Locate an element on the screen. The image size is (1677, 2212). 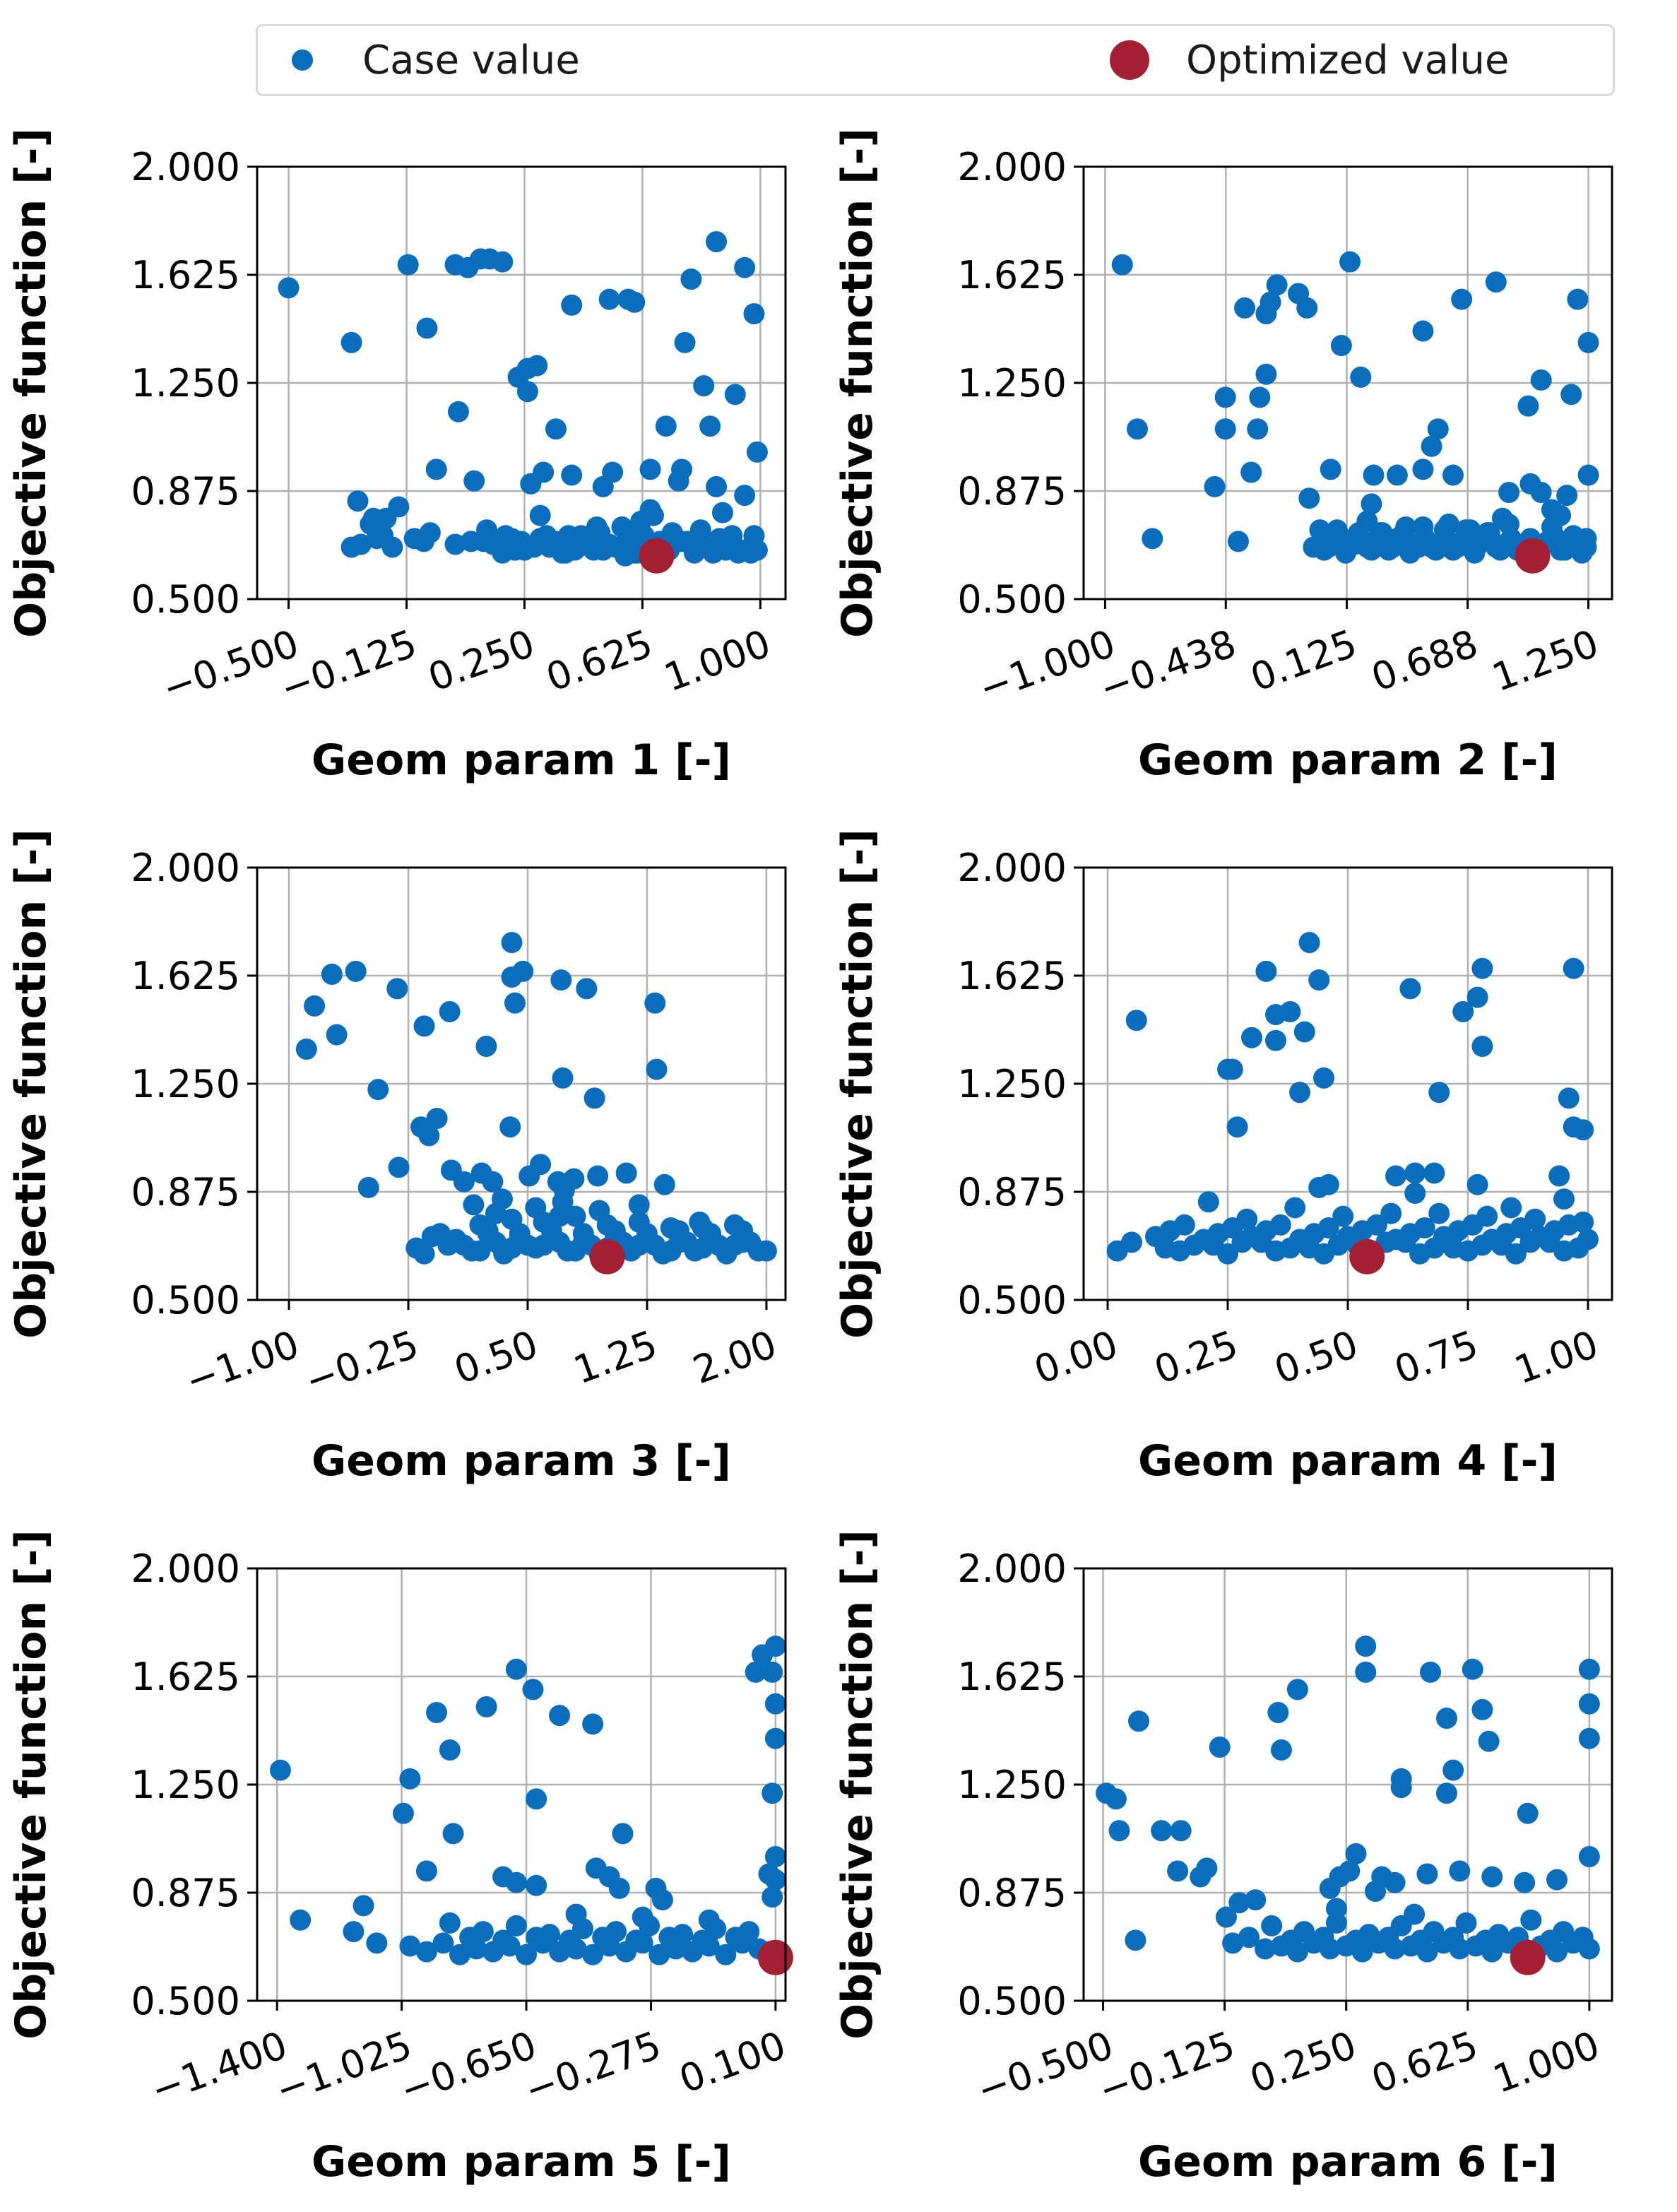
x-axis-label: Geom param 3 [-] is located at coordinates (521, 1461).